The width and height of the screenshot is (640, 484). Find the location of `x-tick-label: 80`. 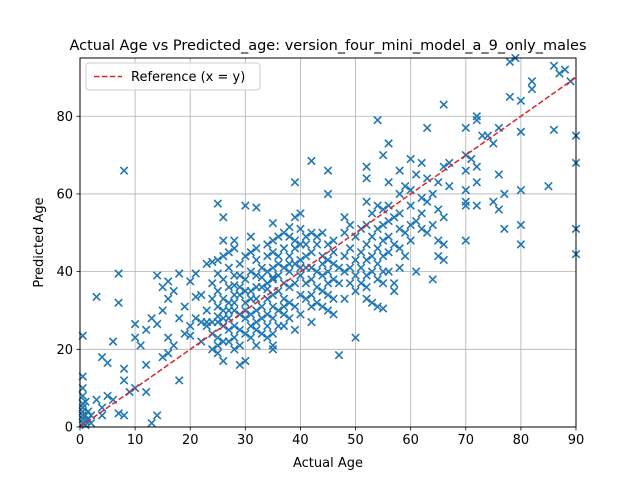

x-tick-label: 80 is located at coordinates (521, 440).